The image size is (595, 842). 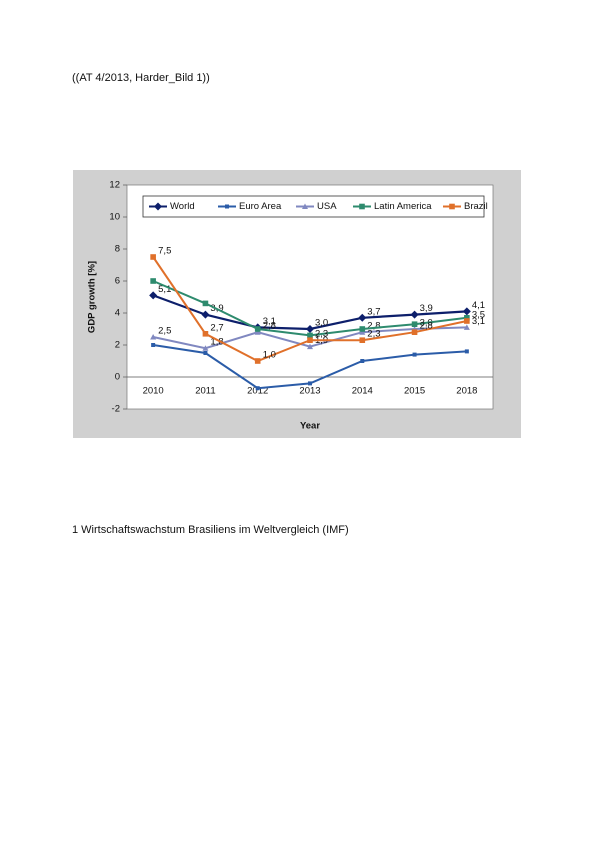 I want to click on x-axis-label: Year, so click(x=310, y=426).